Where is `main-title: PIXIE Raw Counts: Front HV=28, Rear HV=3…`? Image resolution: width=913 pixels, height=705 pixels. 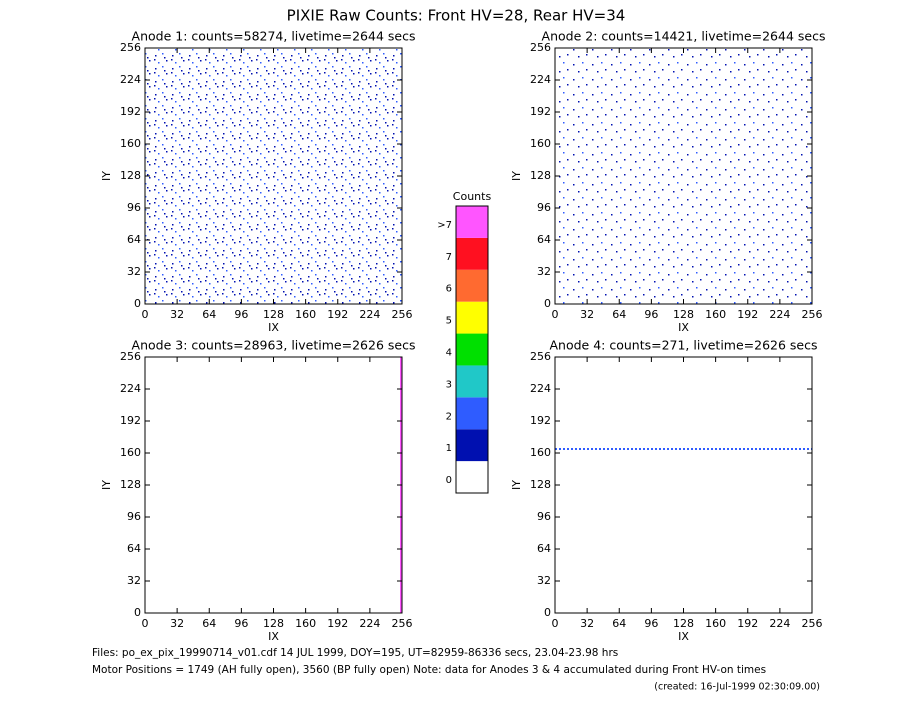 main-title: PIXIE Raw Counts: Front HV=28, Rear HV=3… is located at coordinates (456, 16).